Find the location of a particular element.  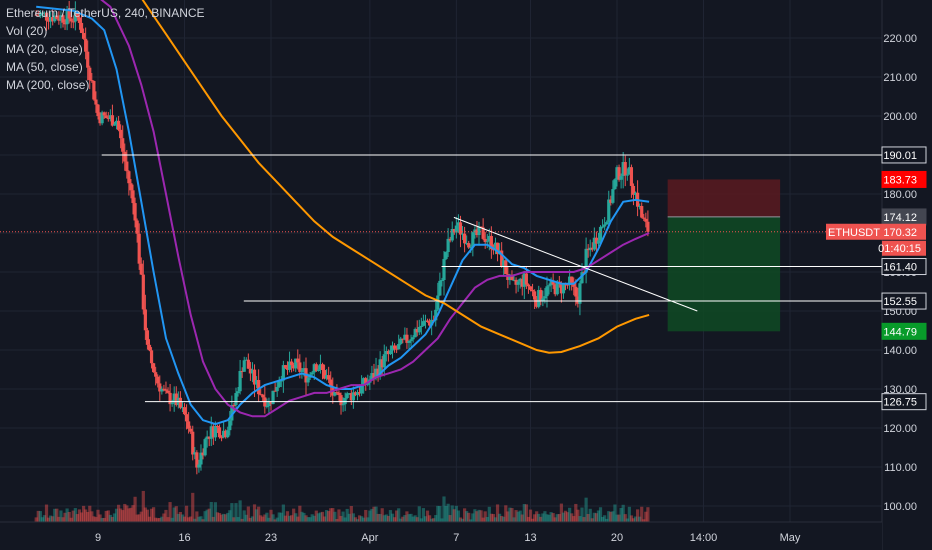

legend-volume: Vol (20) is located at coordinates (27, 31).